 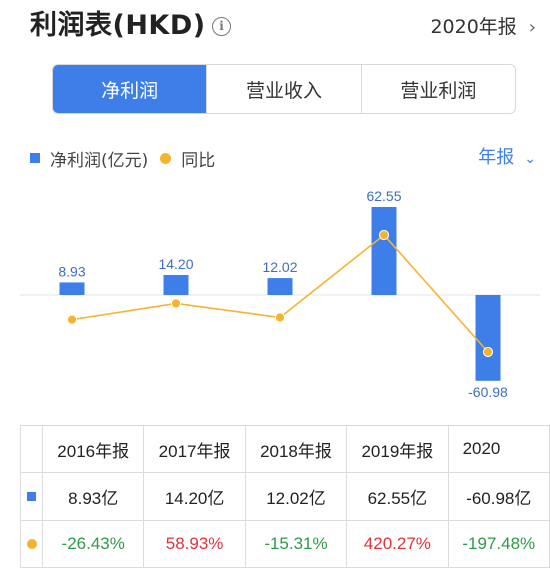 I want to click on yoy-point-2017年报, so click(x=176, y=303).